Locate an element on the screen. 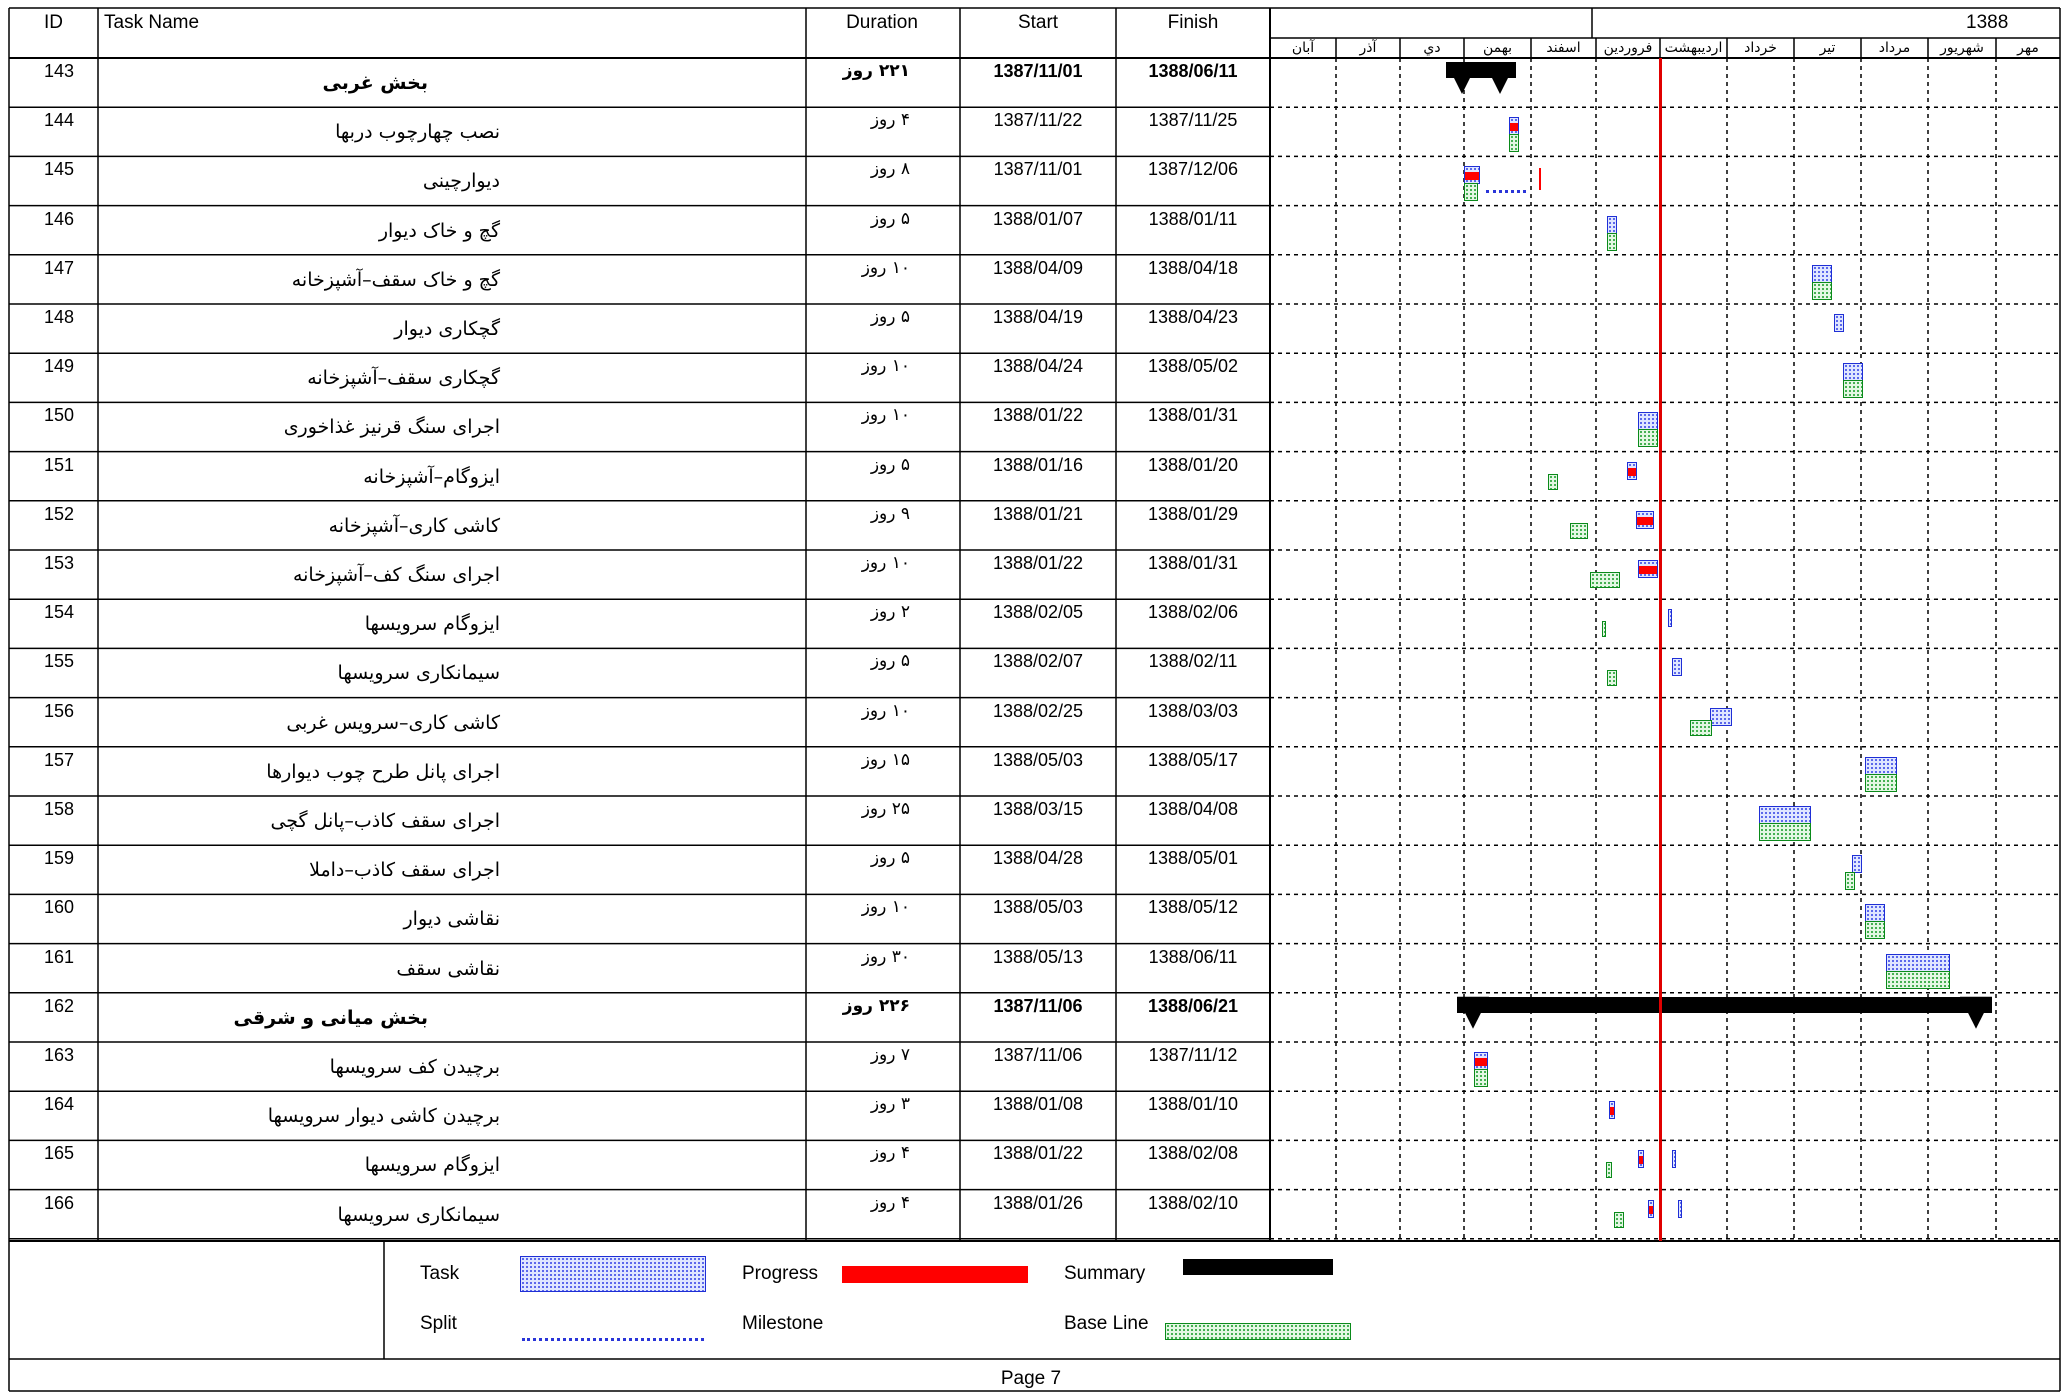 The image size is (2062, 1399). task-duration: ۱۵ روز is located at coordinates (885, 759).